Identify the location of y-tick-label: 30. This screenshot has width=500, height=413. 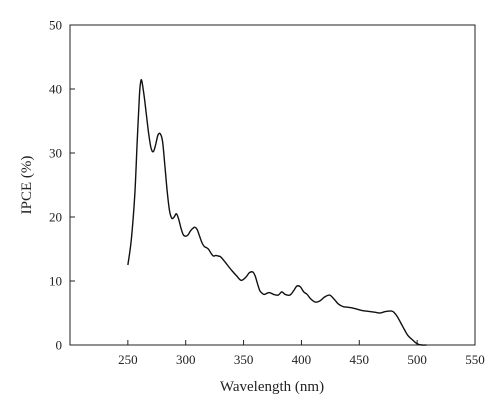
(55, 153).